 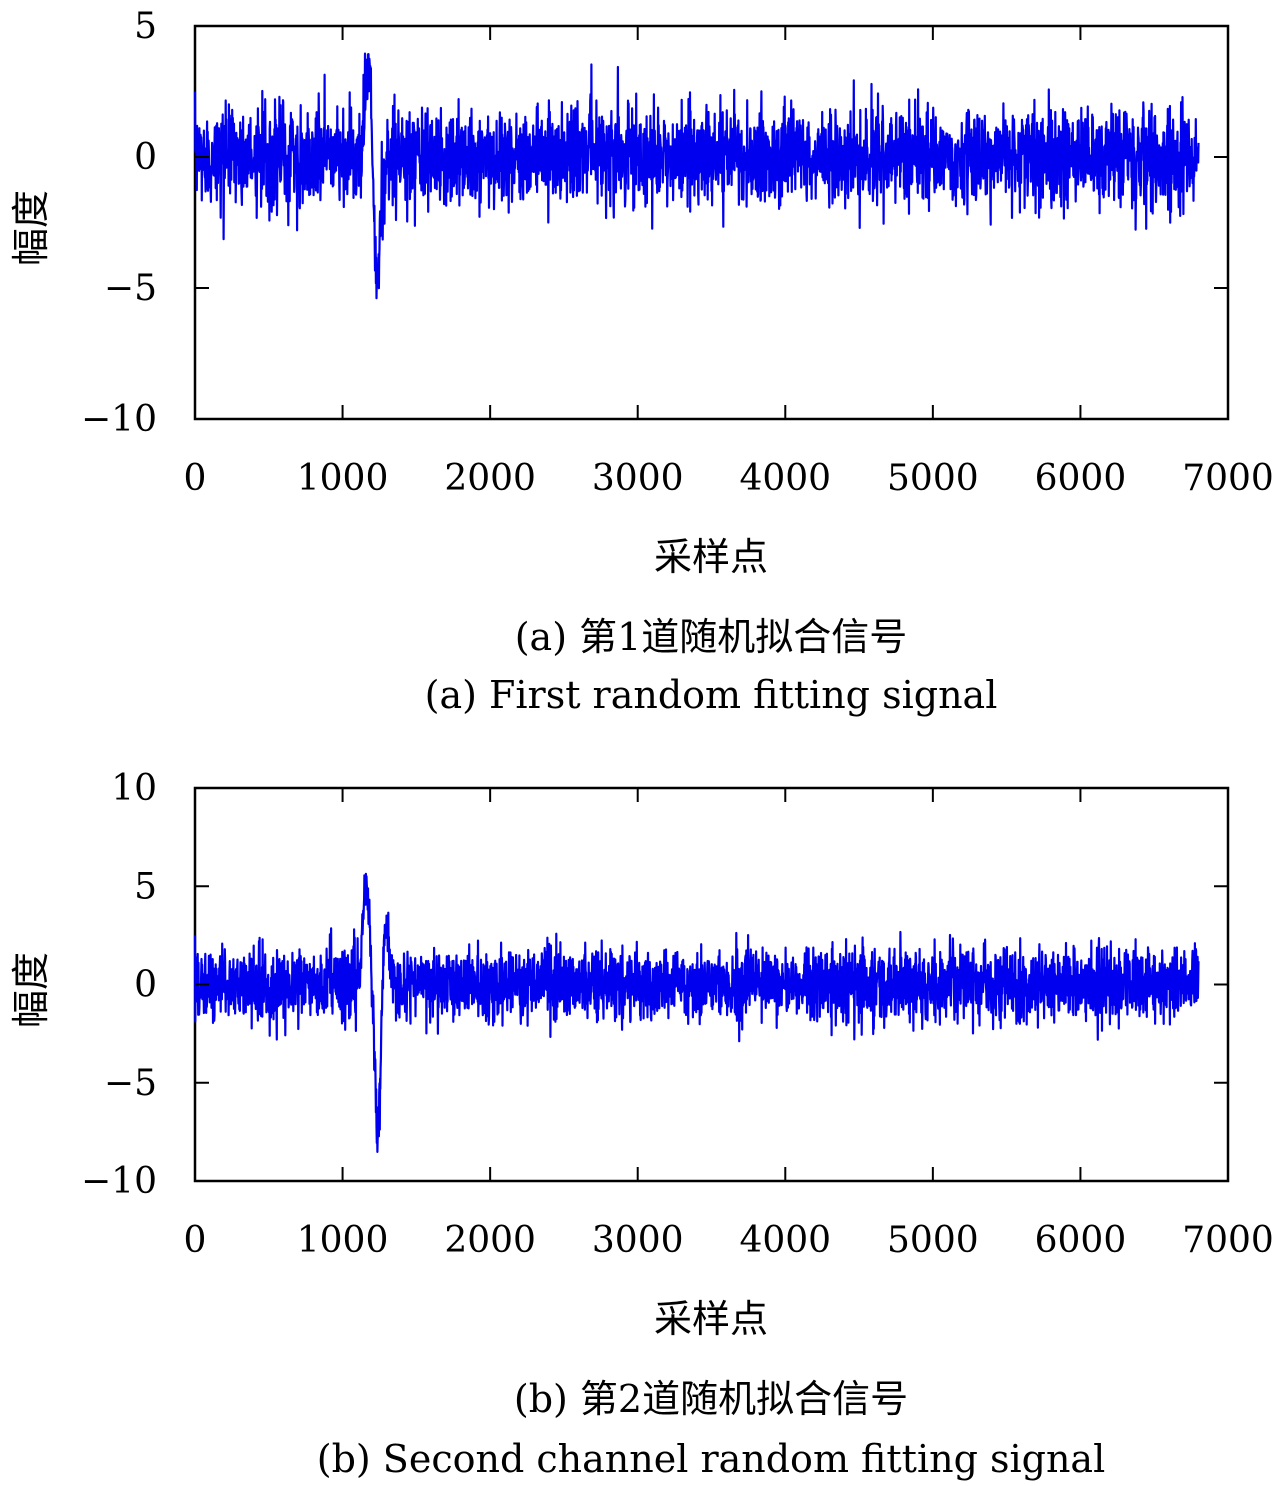 What do you see at coordinates (711, 695) in the screenshot?
I see `caption-en: (a) First random fitting signal` at bounding box center [711, 695].